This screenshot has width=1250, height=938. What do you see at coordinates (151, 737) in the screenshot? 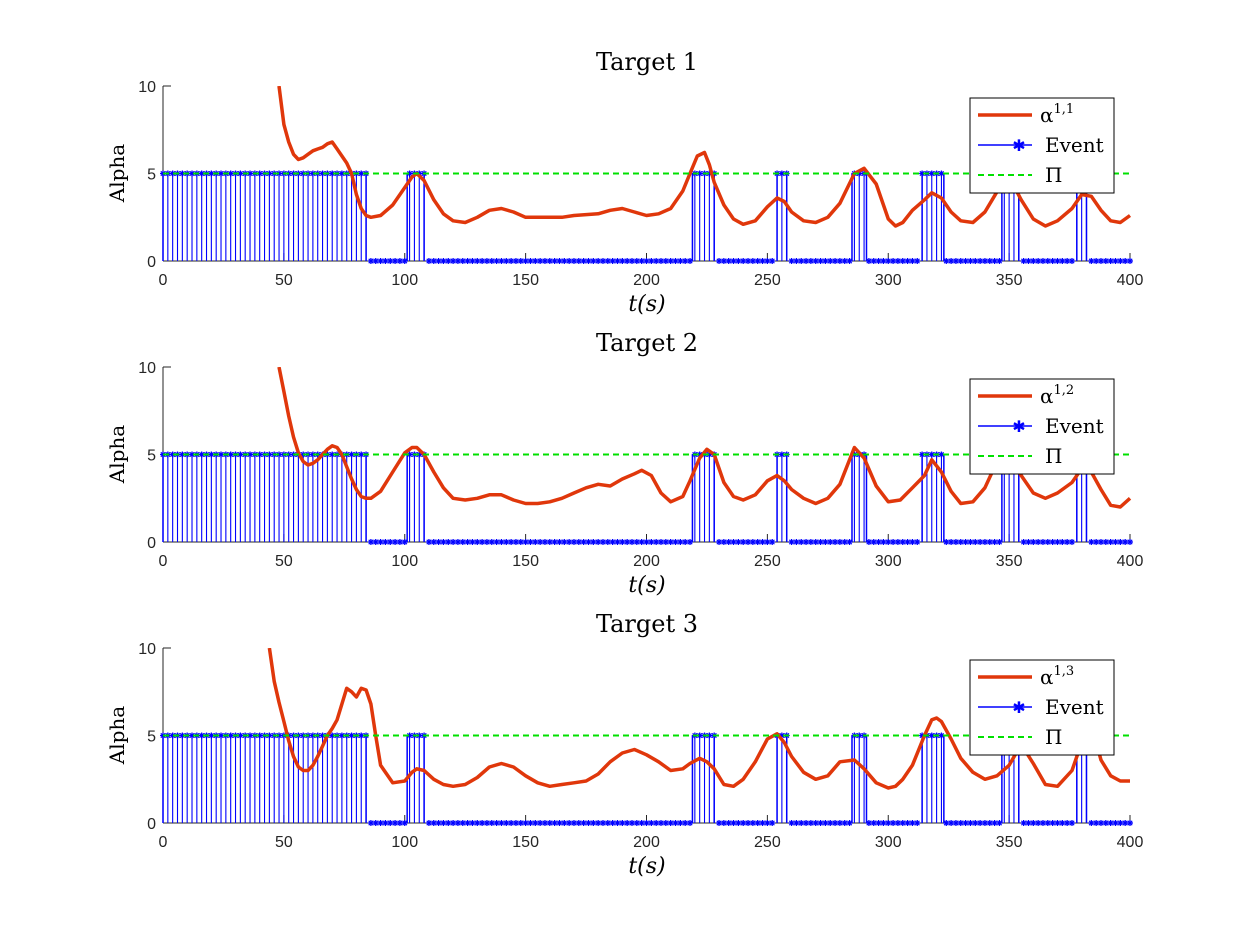
I see `y-tick-label: 5` at bounding box center [151, 737].